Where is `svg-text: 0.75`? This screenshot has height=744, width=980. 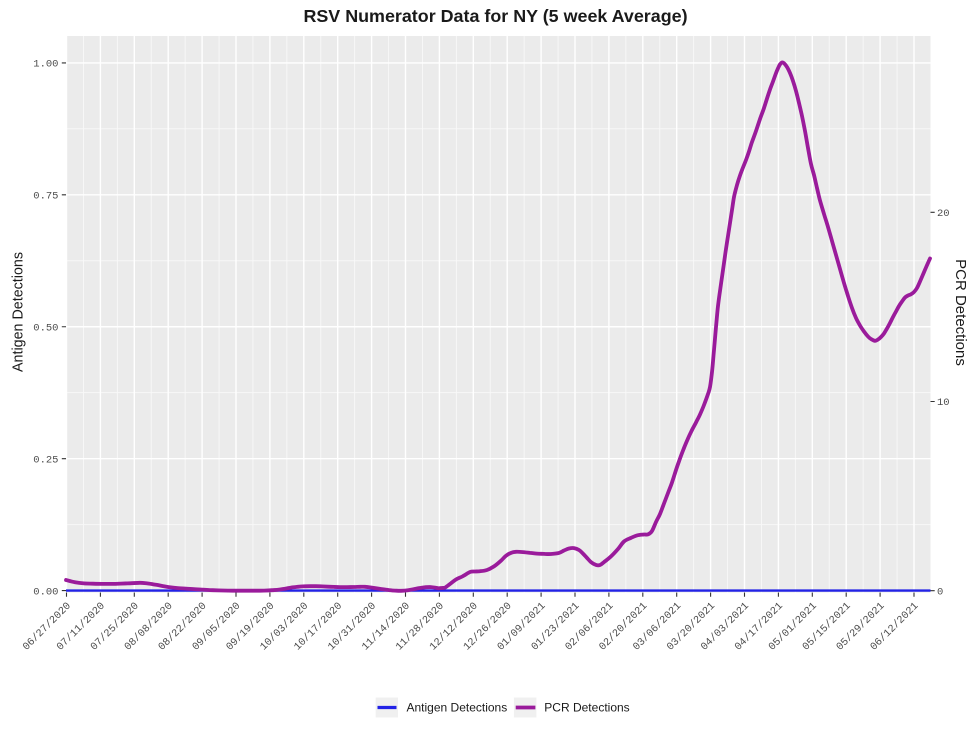 svg-text: 0.75 is located at coordinates (45, 197).